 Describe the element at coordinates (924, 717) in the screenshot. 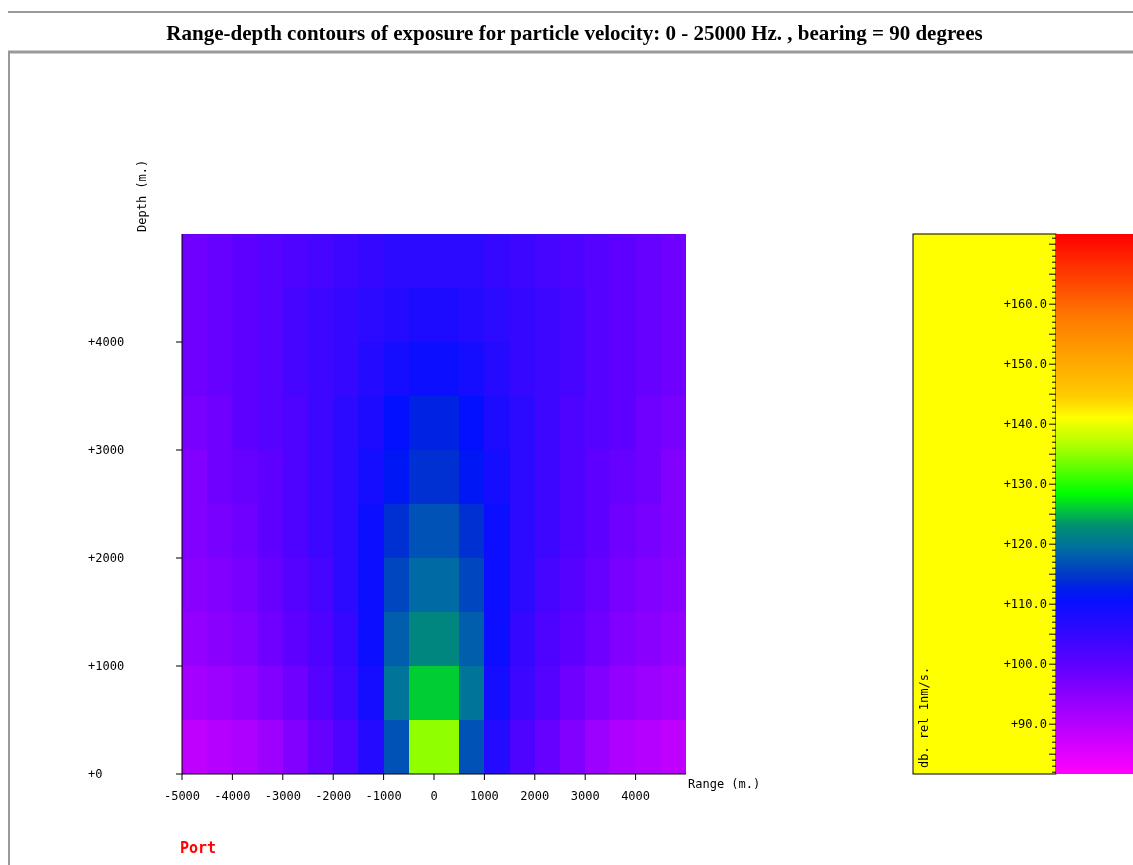

I see `color-bar-title: db. rel 1nm/s.` at that location.